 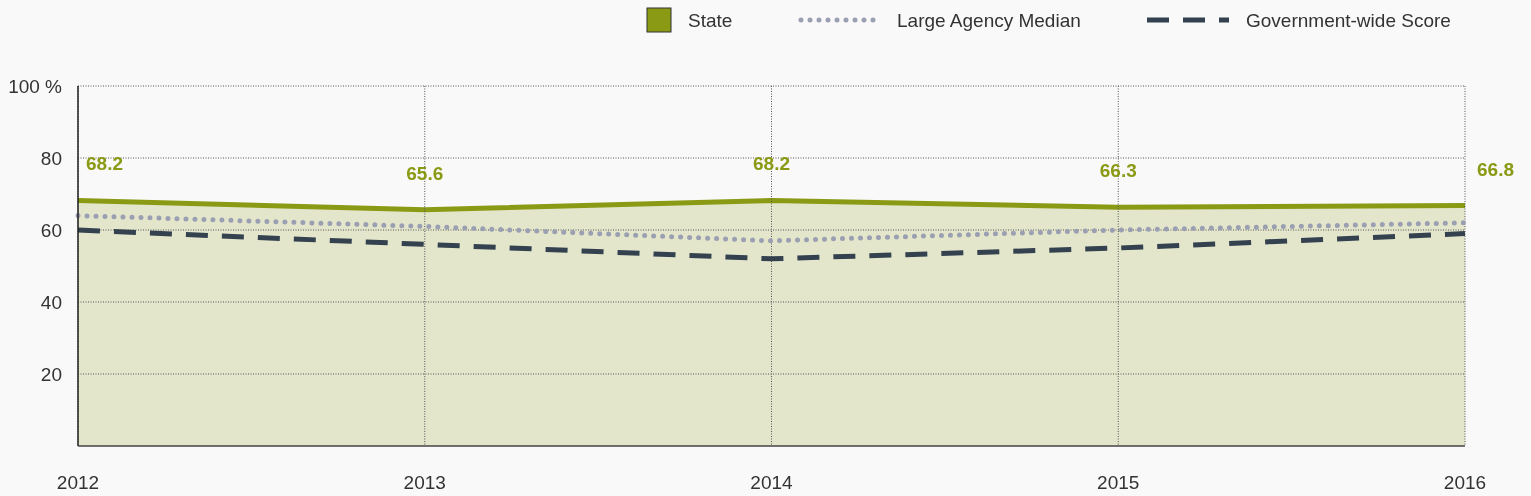 What do you see at coordinates (1495, 169) in the screenshot?
I see `data-label: 66.8` at bounding box center [1495, 169].